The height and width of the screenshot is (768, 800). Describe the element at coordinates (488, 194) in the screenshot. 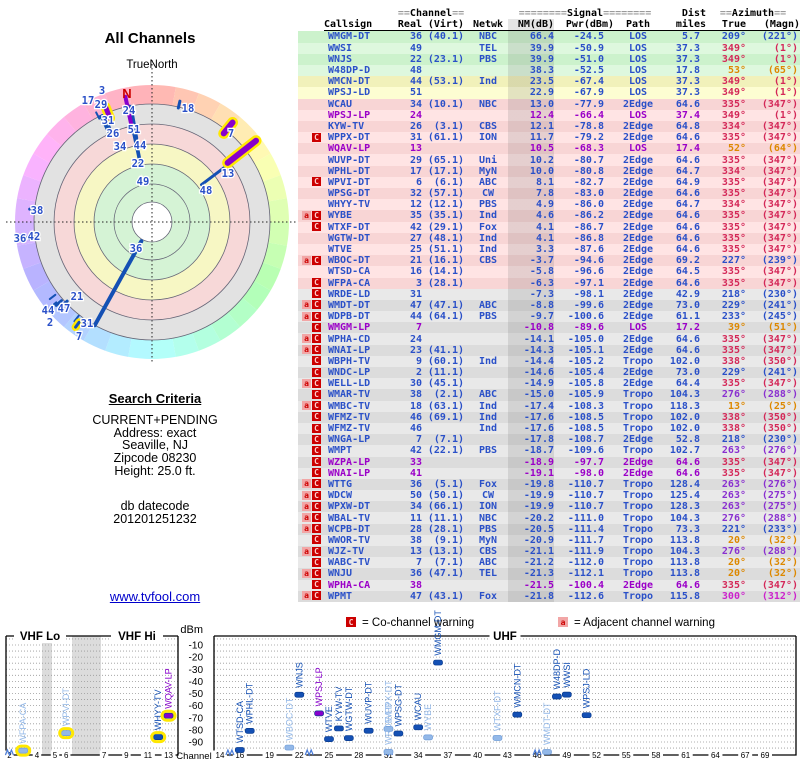

I see `network-cell: CW` at that location.